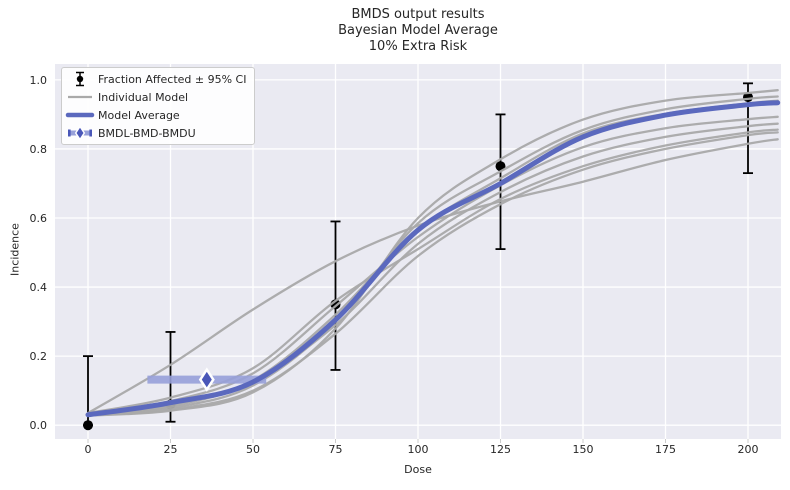 This screenshot has height=490, width=790. What do you see at coordinates (143, 97) in the screenshot?
I see `legend-label: Individual Model` at bounding box center [143, 97].